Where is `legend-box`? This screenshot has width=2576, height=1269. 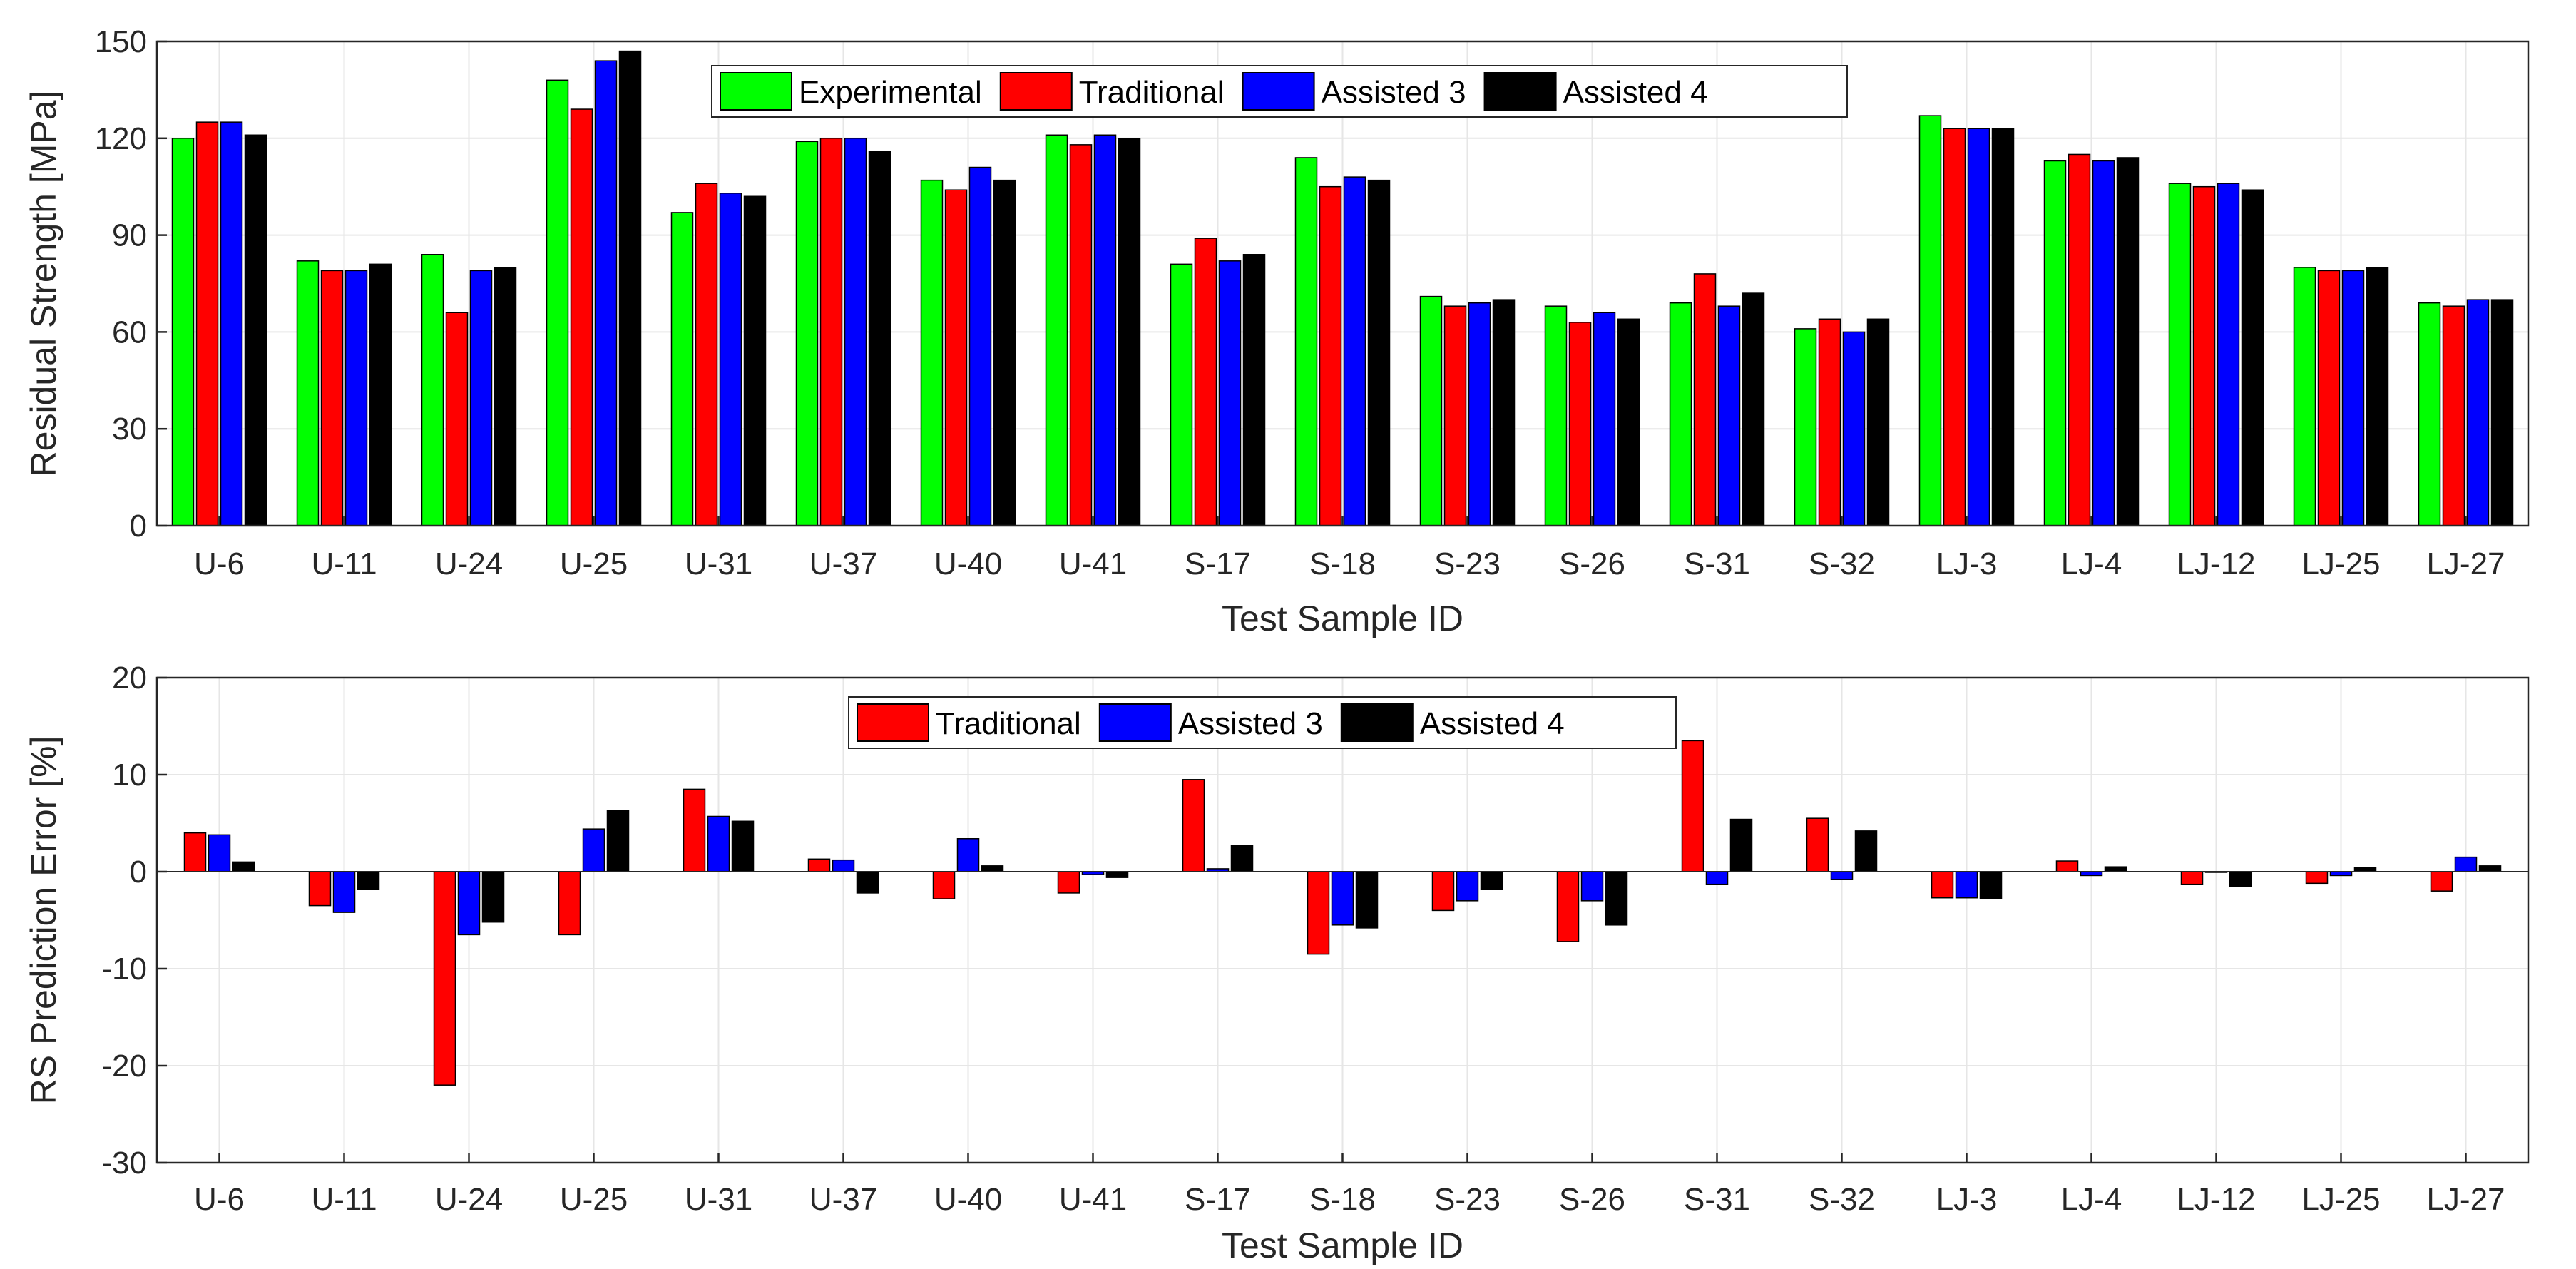 legend-box is located at coordinates (1262, 722).